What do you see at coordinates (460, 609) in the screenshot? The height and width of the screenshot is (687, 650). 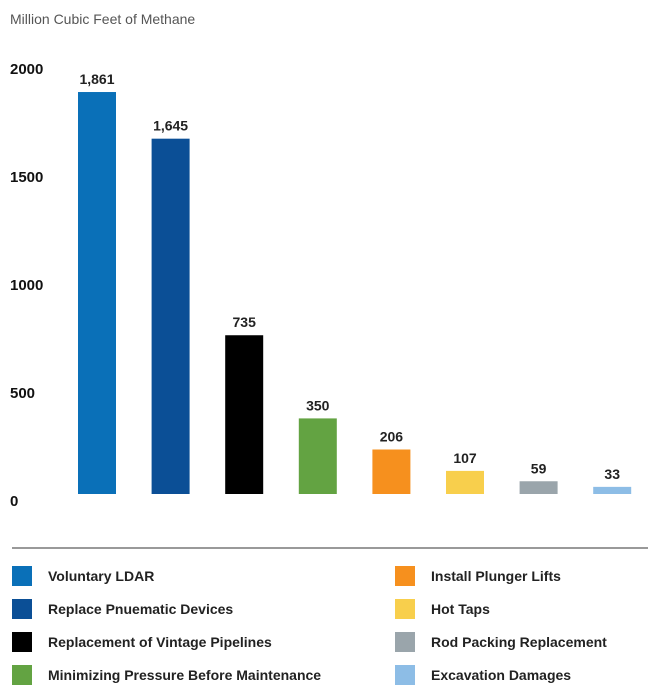 I see `legend-label: Hot Taps` at bounding box center [460, 609].